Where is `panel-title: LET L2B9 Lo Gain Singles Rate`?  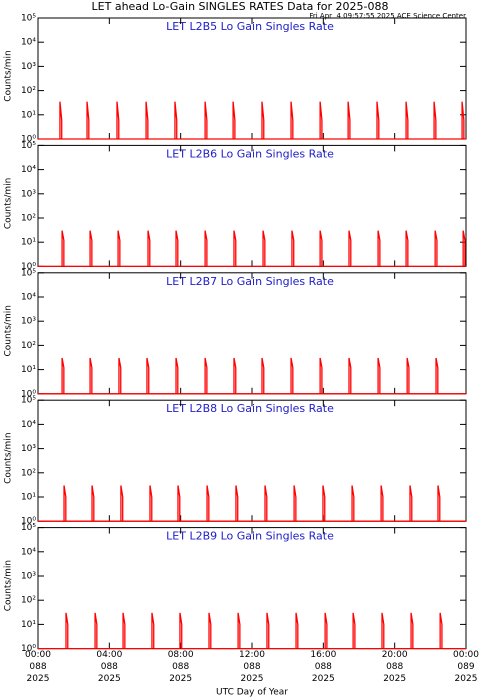 panel-title: LET L2B9 Lo Gain Singles Rate is located at coordinates (250, 536).